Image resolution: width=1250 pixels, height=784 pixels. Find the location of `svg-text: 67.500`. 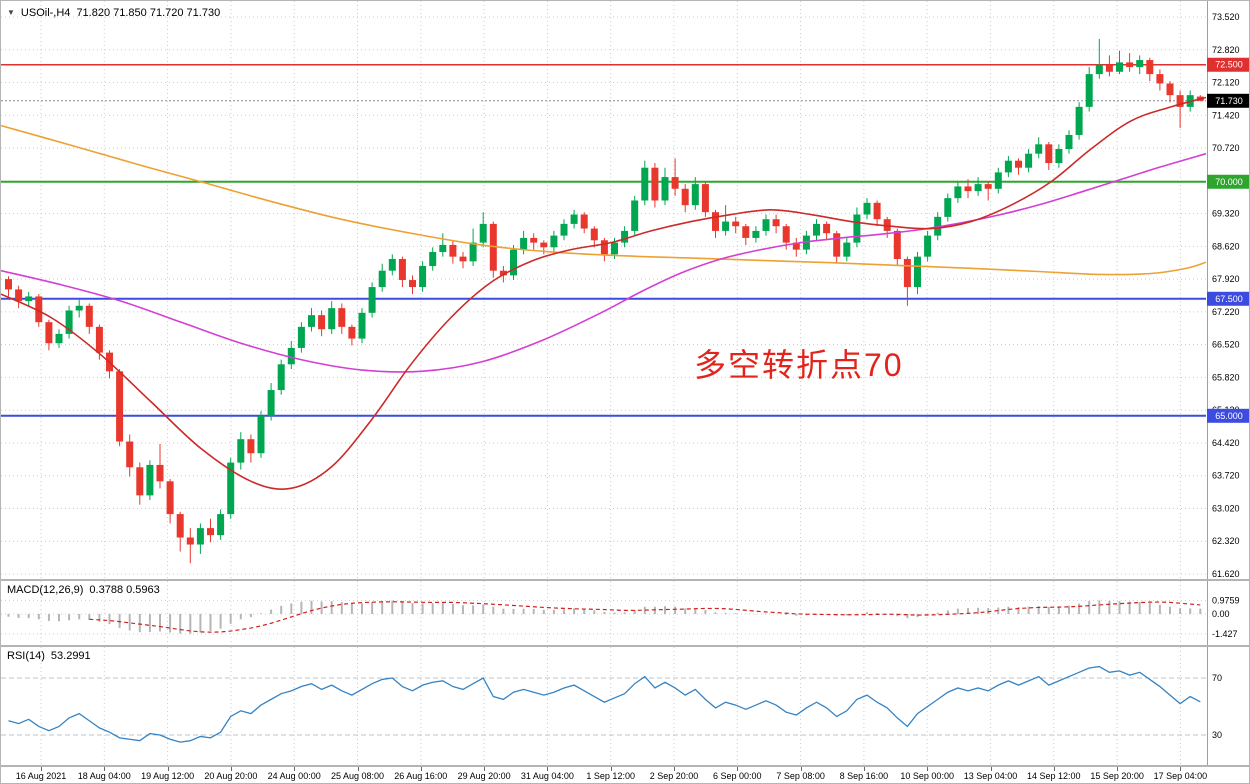

svg-text: 67.500 is located at coordinates (1229, 299).